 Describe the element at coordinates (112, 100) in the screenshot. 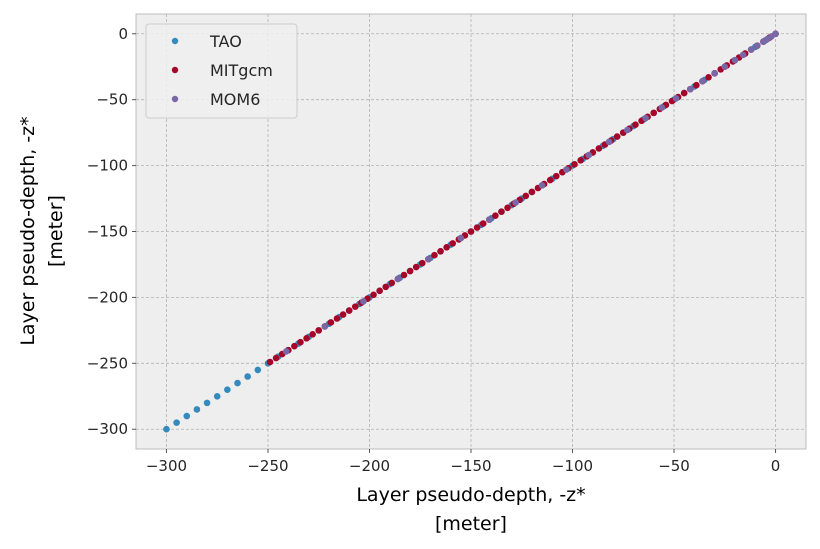

I see `y-tick-label: −50` at that location.